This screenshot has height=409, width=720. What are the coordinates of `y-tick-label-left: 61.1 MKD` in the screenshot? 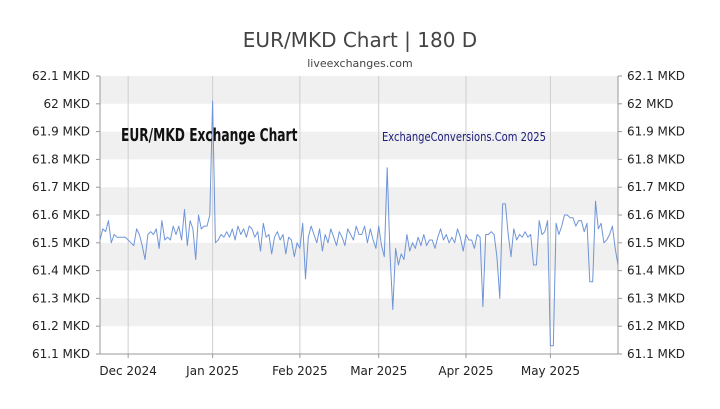 It's located at (61, 354).